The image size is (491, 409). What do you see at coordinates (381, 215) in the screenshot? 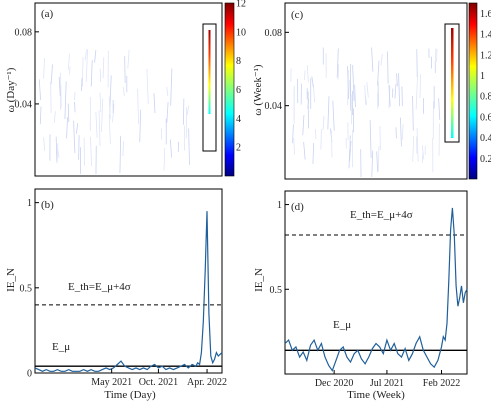
I see `panel-d-threshold-label: E_th=E_μ+4σ` at bounding box center [381, 215].